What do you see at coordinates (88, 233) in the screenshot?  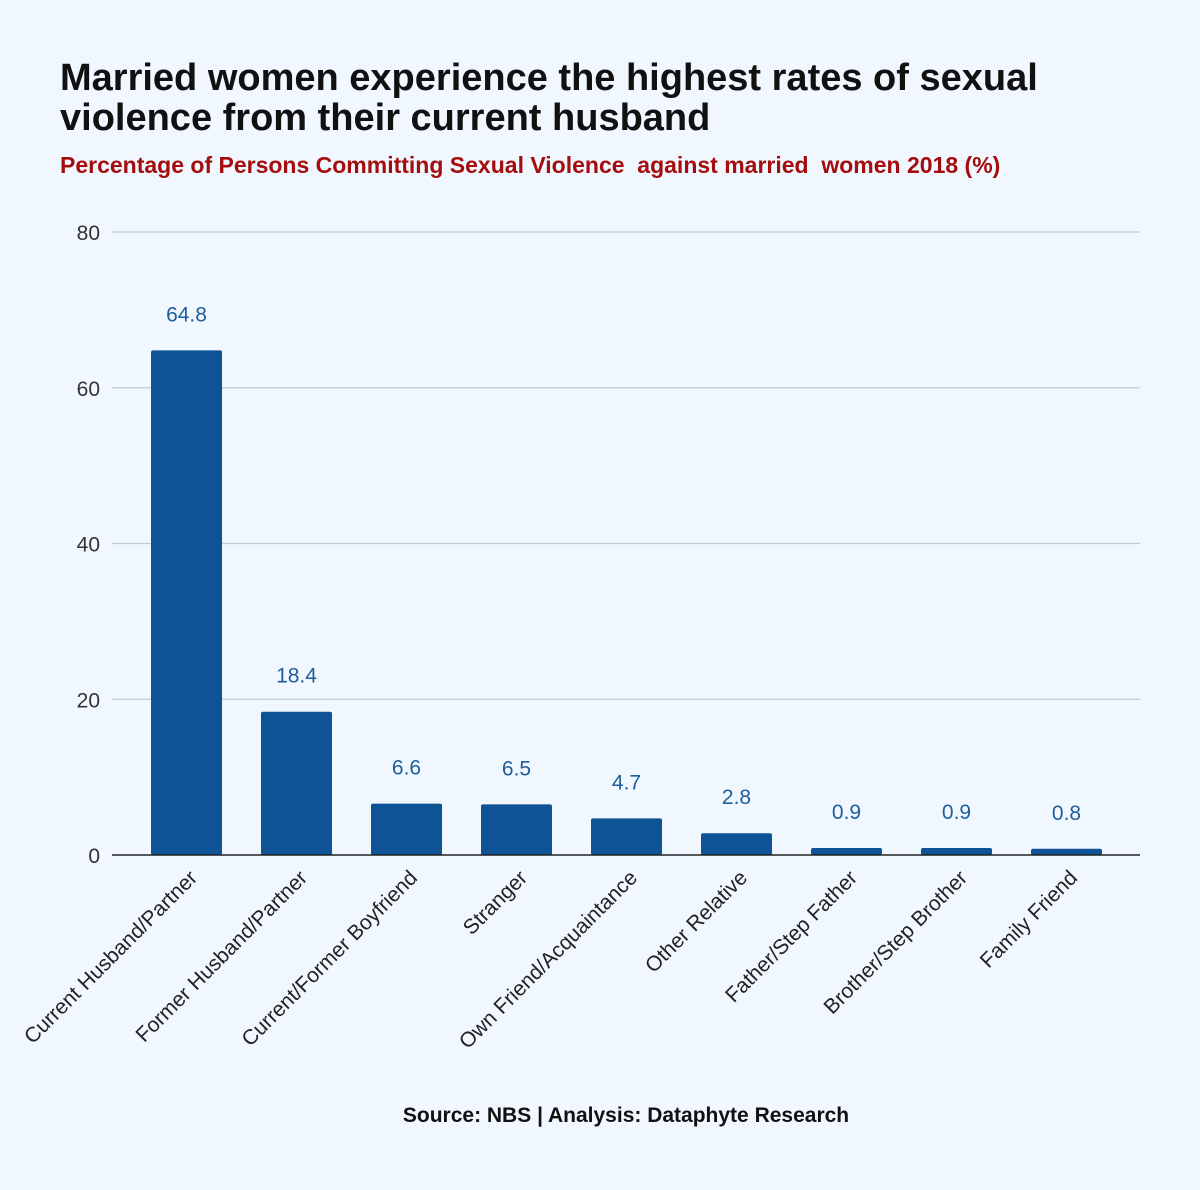 I see `y-tick-label: 80` at bounding box center [88, 233].